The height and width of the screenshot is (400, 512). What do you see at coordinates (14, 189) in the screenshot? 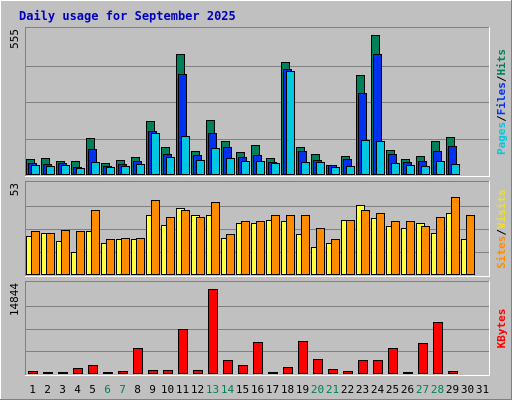
I see `y-max-label: 53` at bounding box center [14, 189].